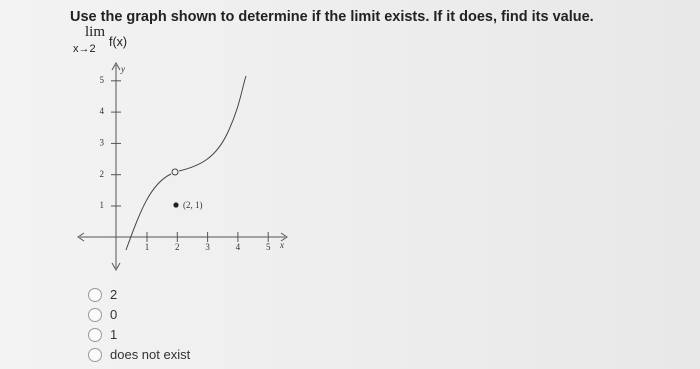 The image size is (700, 369). Describe the element at coordinates (102, 174) in the screenshot. I see `y-tick-label: 2` at that location.